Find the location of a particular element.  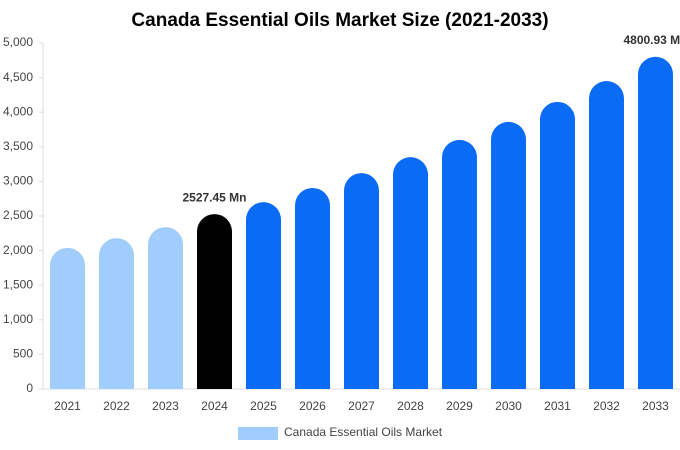

y-tick-label: 4,000 is located at coordinates (18, 111).